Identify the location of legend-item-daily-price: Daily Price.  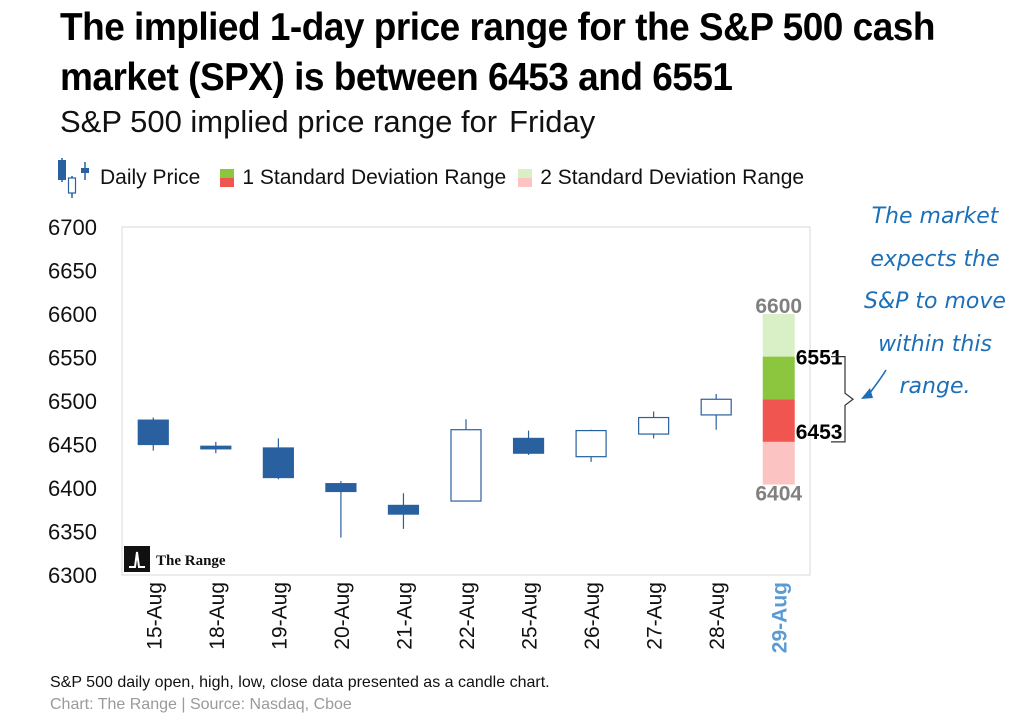
(128, 178).